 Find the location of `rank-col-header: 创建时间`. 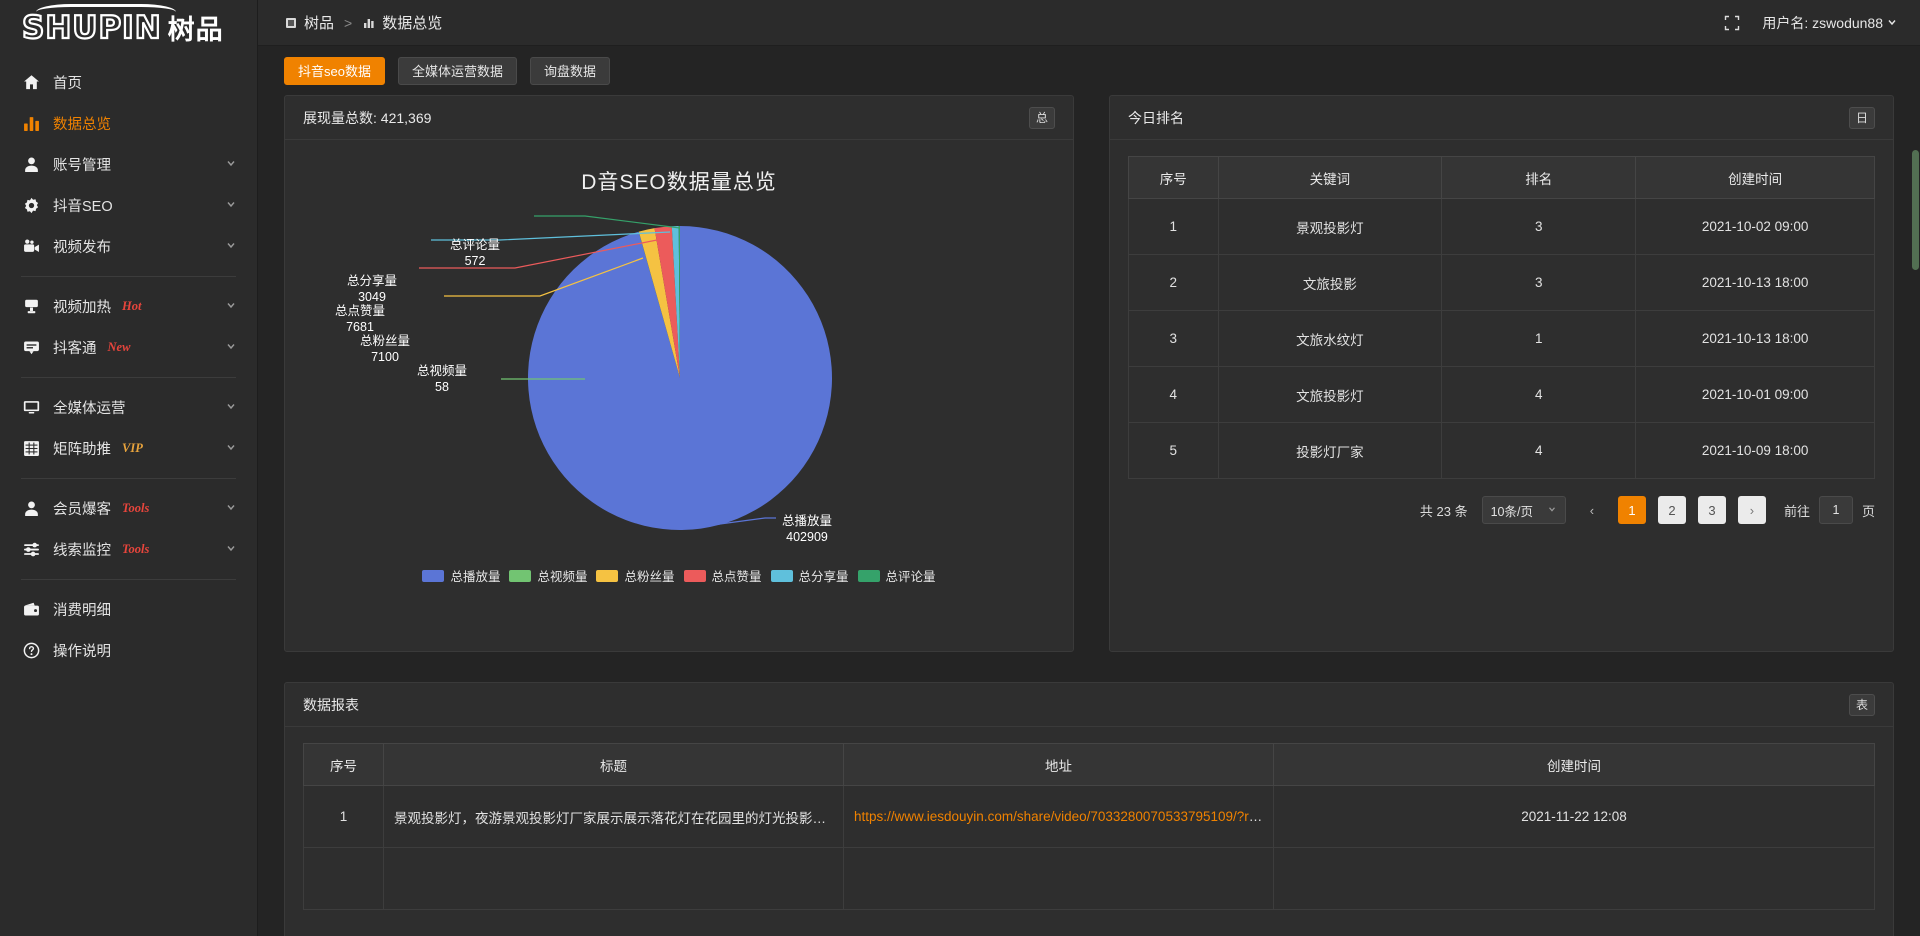

rank-col-header: 创建时间 is located at coordinates (1755, 177).